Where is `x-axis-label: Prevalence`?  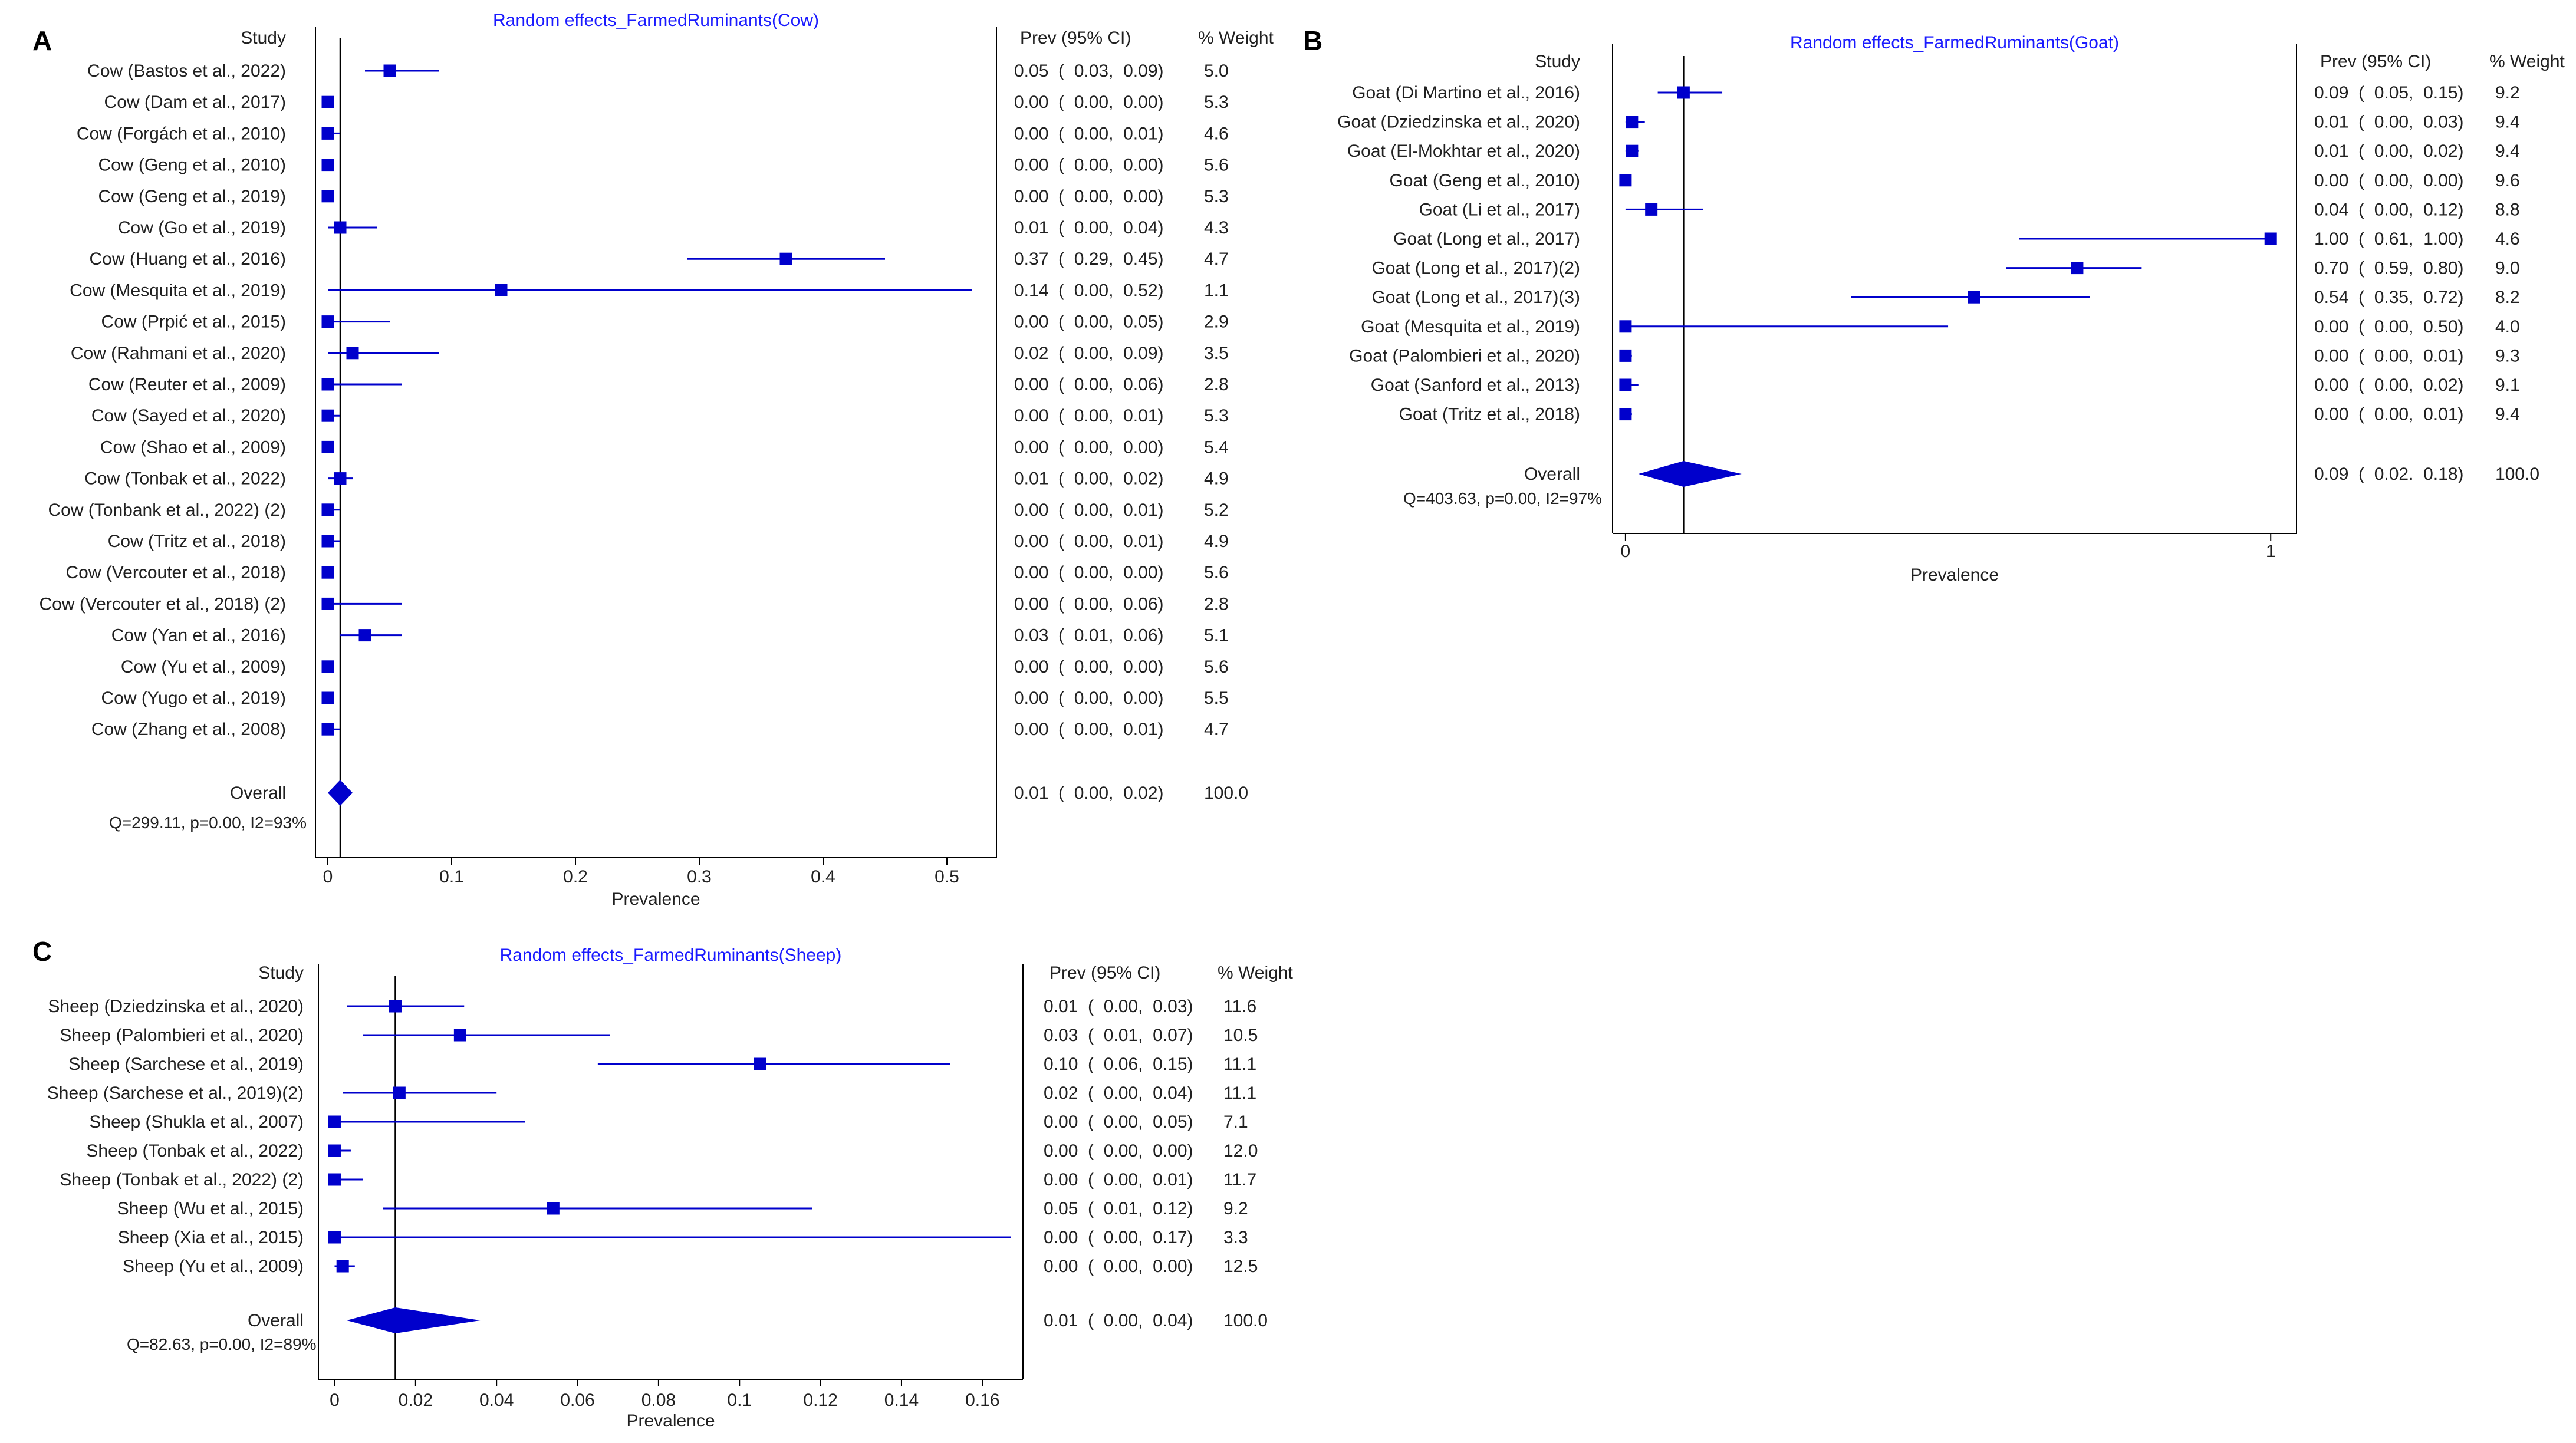 x-axis-label: Prevalence is located at coordinates (656, 899).